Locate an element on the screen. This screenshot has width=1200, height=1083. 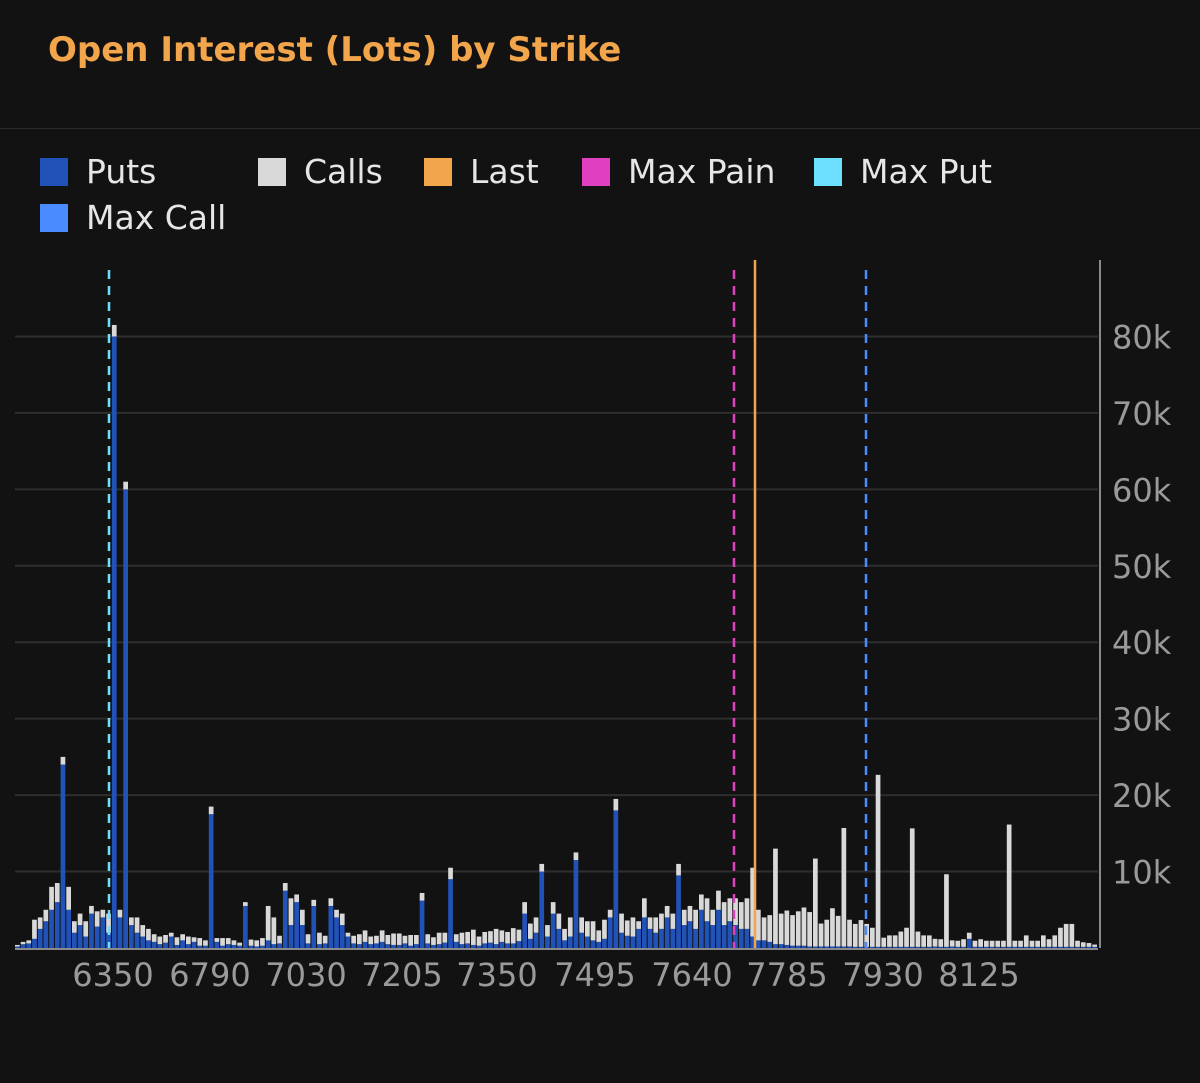
legend-item-calls: Calls is located at coordinates (320, 171).